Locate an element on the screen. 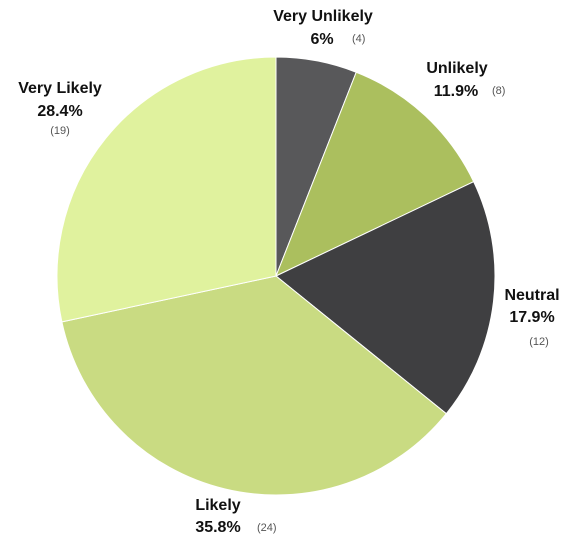 This screenshot has height=540, width=573. label-very-unlikely: Very Unlikely 6% (4) is located at coordinates (323, 28).